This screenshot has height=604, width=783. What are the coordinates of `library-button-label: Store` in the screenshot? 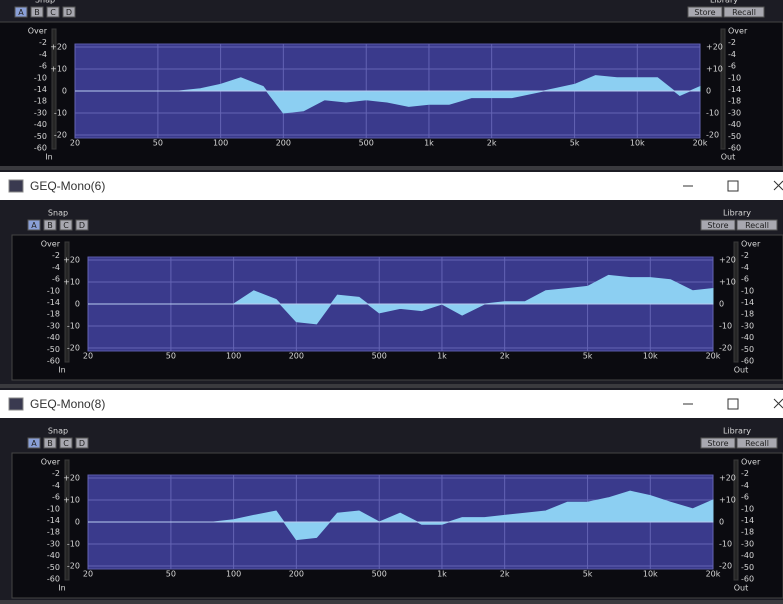 It's located at (717, 443).